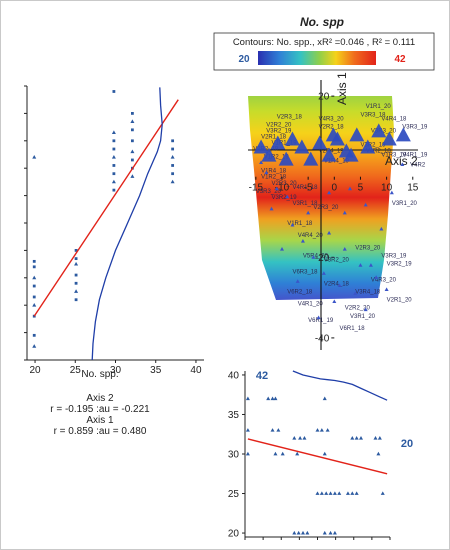 This screenshot has height=550, width=450. What do you see at coordinates (256, 188) in the screenshot?
I see `ordination-x-tick-label: -15` at bounding box center [256, 188].